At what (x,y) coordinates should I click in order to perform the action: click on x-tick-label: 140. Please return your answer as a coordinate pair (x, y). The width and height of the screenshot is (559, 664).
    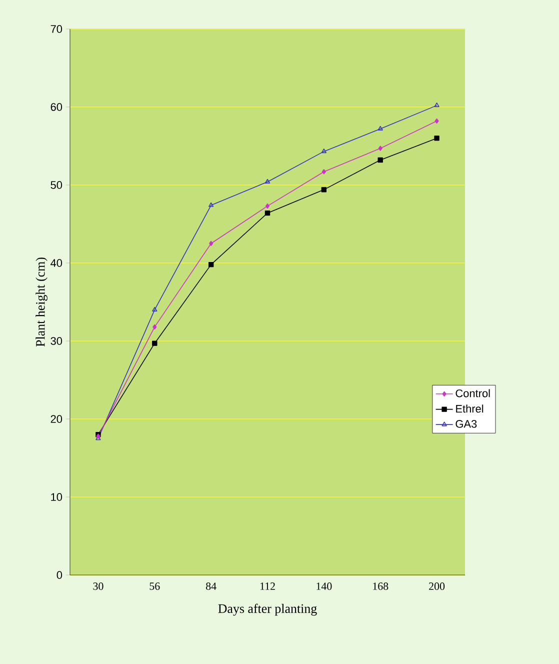
    Looking at the image, I should click on (324, 586).